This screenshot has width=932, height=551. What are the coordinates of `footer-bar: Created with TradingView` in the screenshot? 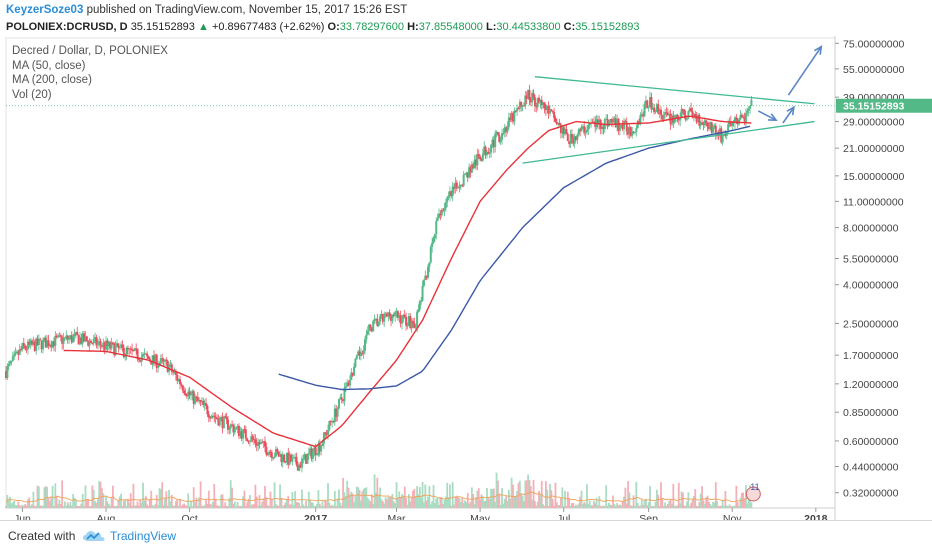 It's located at (466, 535).